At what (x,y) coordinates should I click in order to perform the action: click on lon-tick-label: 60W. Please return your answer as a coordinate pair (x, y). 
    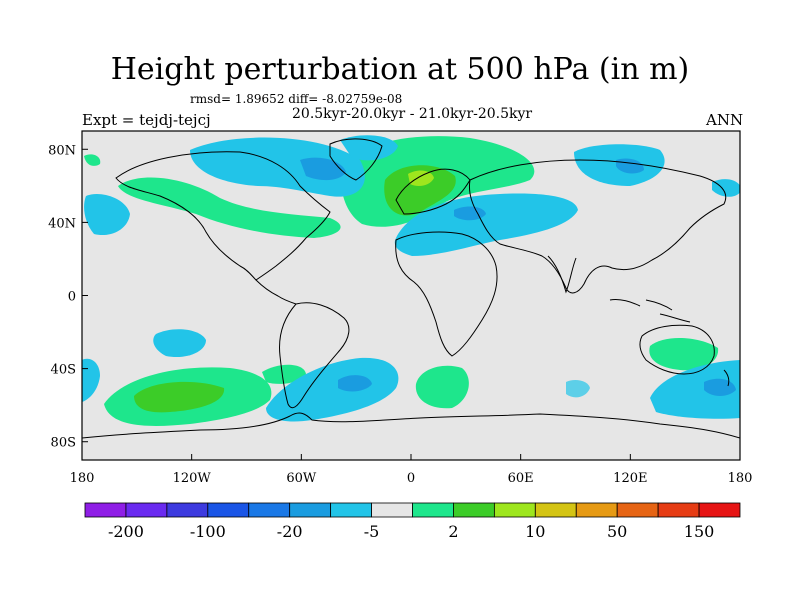
    Looking at the image, I should click on (301, 478).